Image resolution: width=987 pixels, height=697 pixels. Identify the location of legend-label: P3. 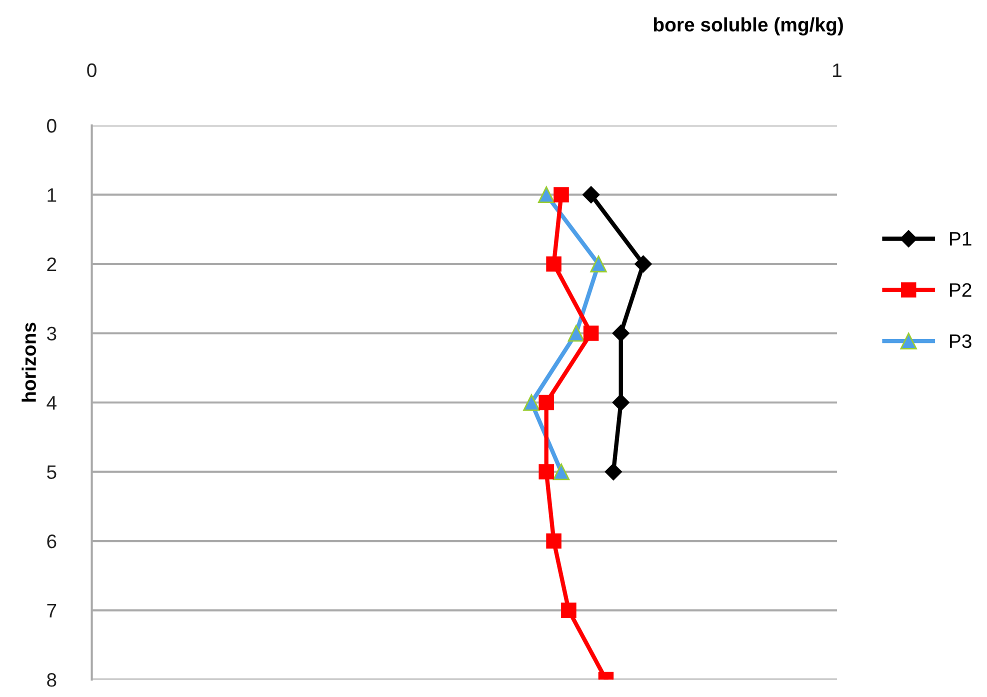
(961, 341).